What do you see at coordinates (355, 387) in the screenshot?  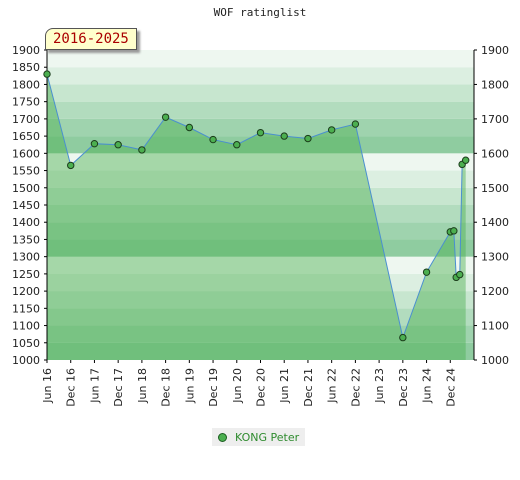 I see `x-tick-label: Dec 22` at bounding box center [355, 387].